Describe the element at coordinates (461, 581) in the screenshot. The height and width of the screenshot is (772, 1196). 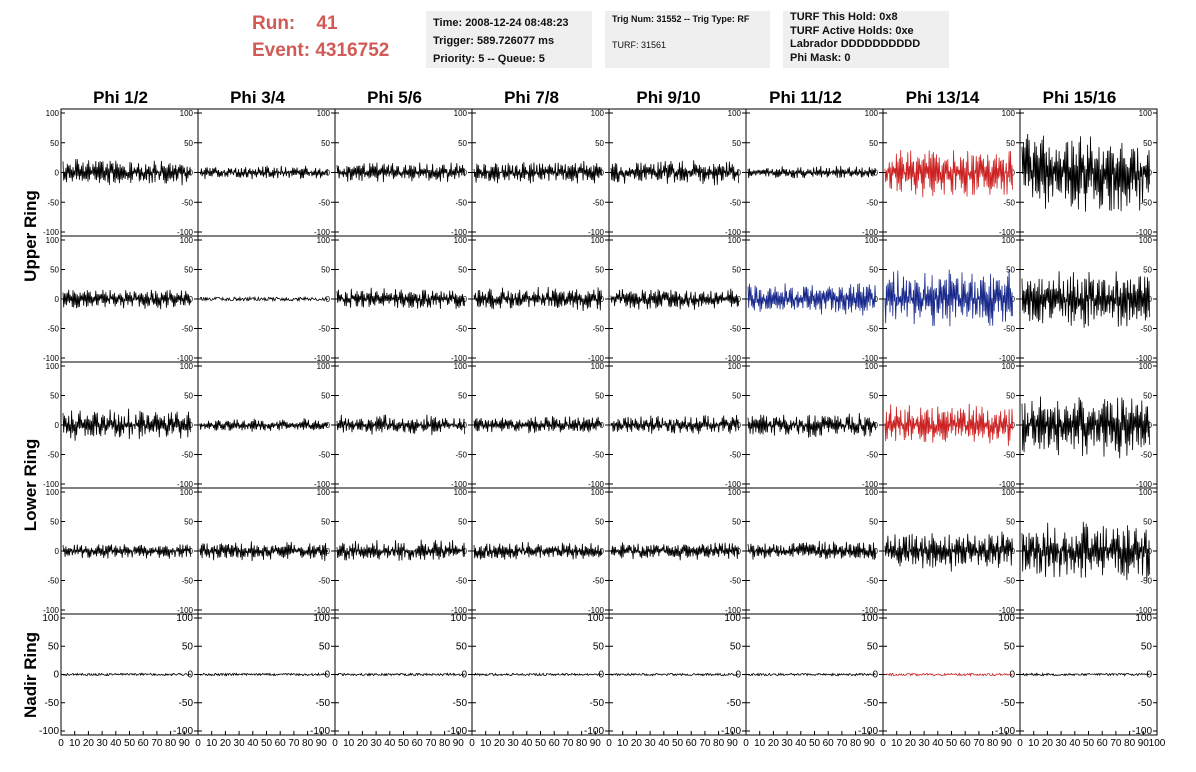
I see `y-tick-label-r3-c2-3: -50` at that location.